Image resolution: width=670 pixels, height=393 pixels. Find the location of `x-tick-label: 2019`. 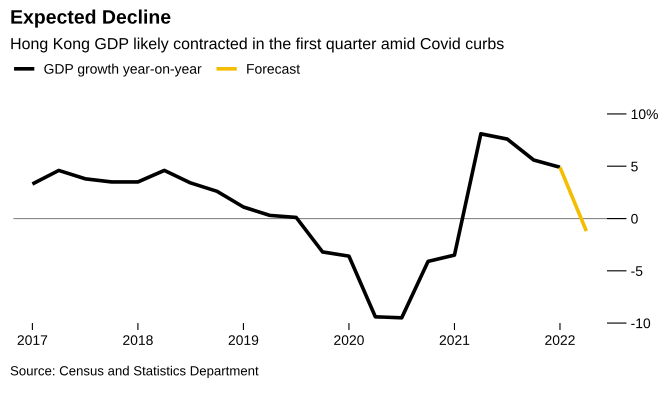

x-tick-label: 2019 is located at coordinates (243, 340).